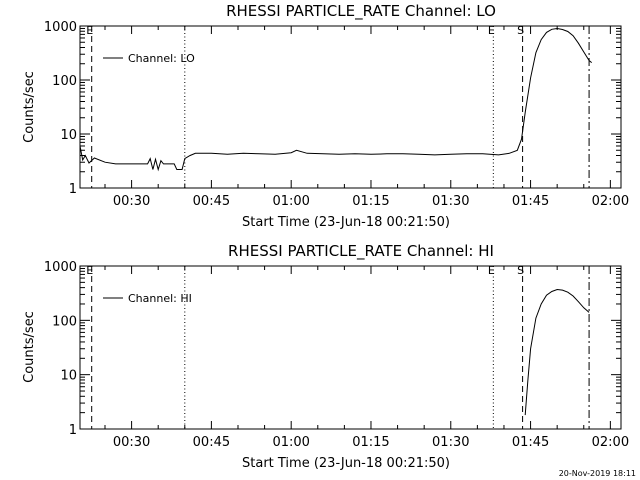 This screenshot has width=640, height=480. Describe the element at coordinates (361, 11) in the screenshot. I see `chart-title-lo: RHESSI PARTICLE_RATE Channel: LO` at that location.